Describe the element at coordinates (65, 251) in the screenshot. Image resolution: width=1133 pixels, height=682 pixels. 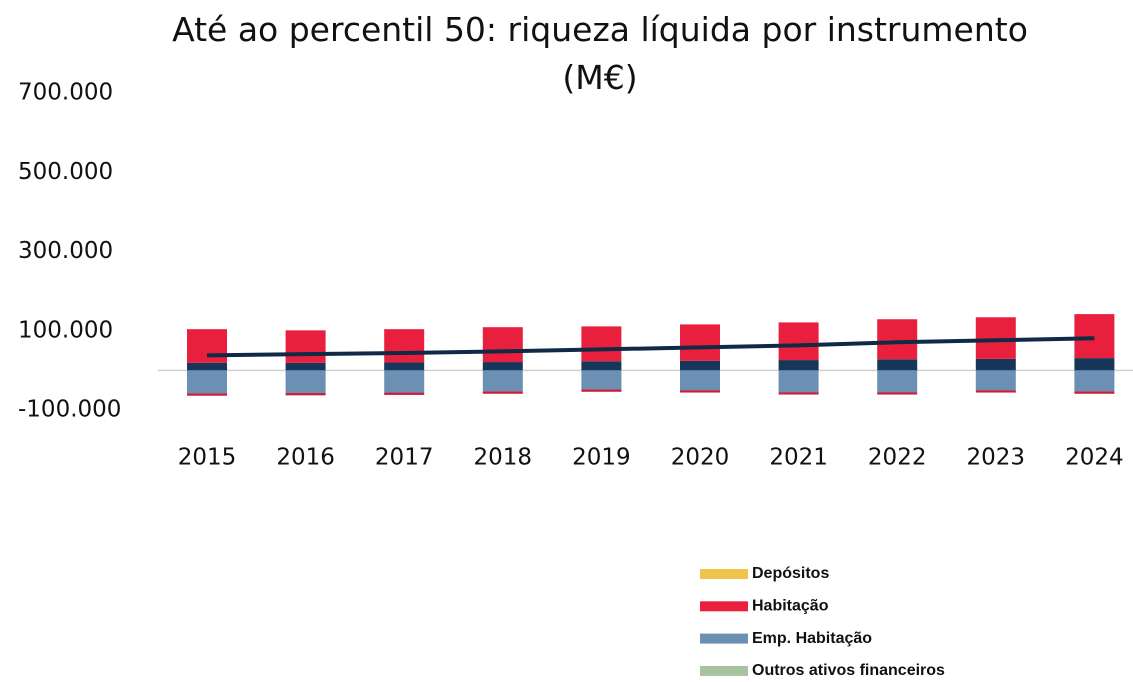
I see `y-tick-label: 300.000` at that location.